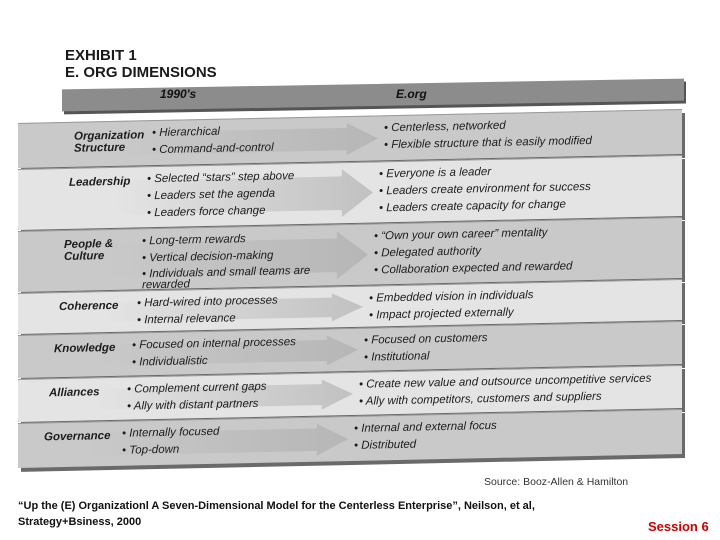  Describe the element at coordinates (556, 482) in the screenshot. I see `source-note: Source: Booz-Allen & Hamilton` at that location.